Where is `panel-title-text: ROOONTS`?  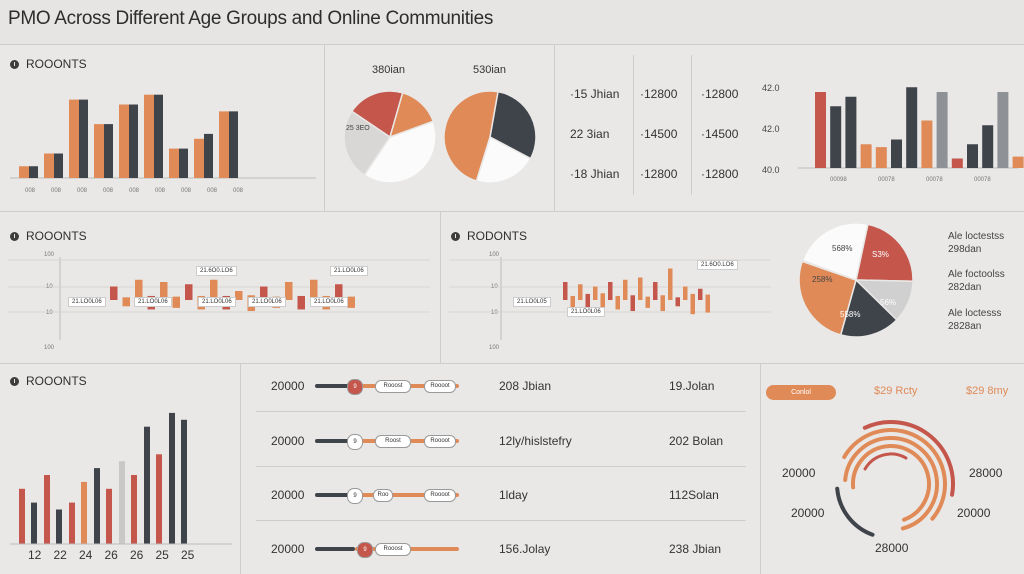
panel-title-text: ROOONTS is located at coordinates (56, 236).